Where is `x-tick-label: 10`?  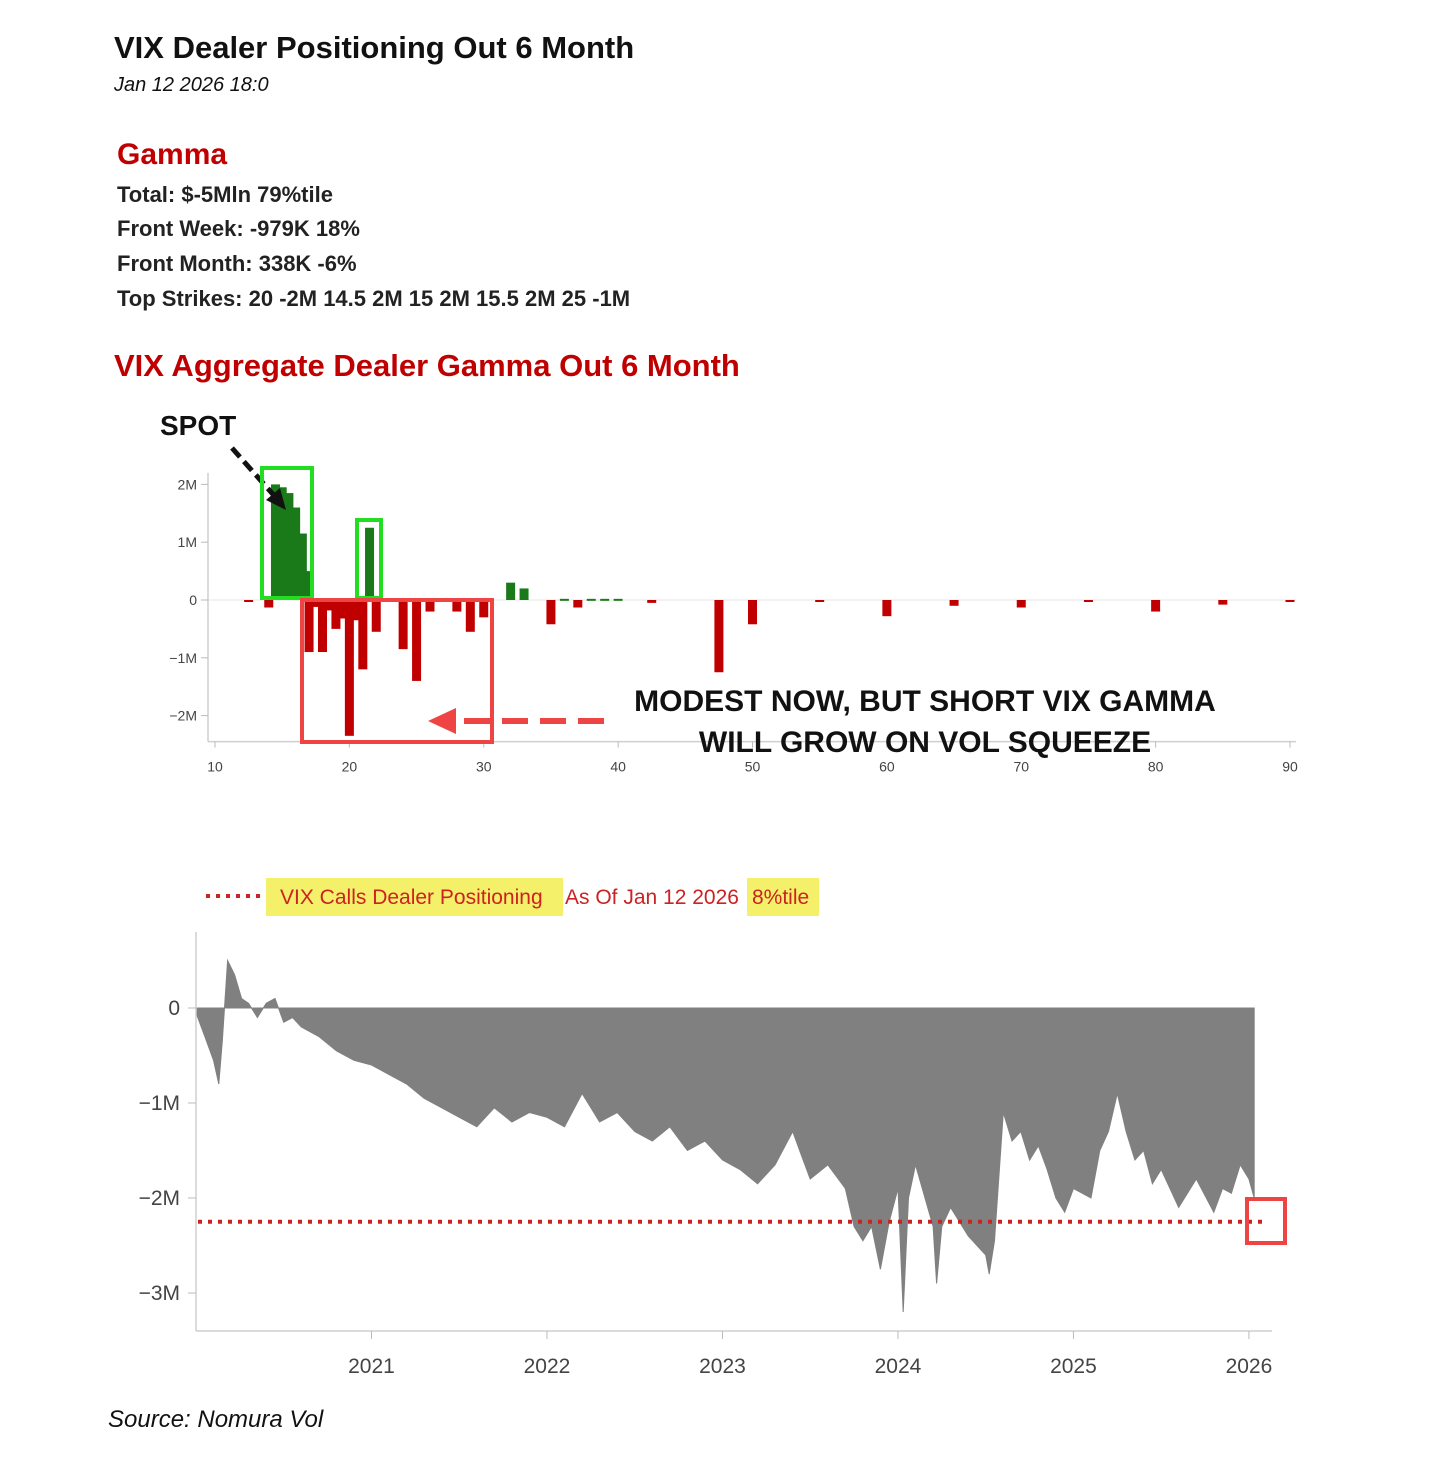
x-tick-label: 10 is located at coordinates (215, 767).